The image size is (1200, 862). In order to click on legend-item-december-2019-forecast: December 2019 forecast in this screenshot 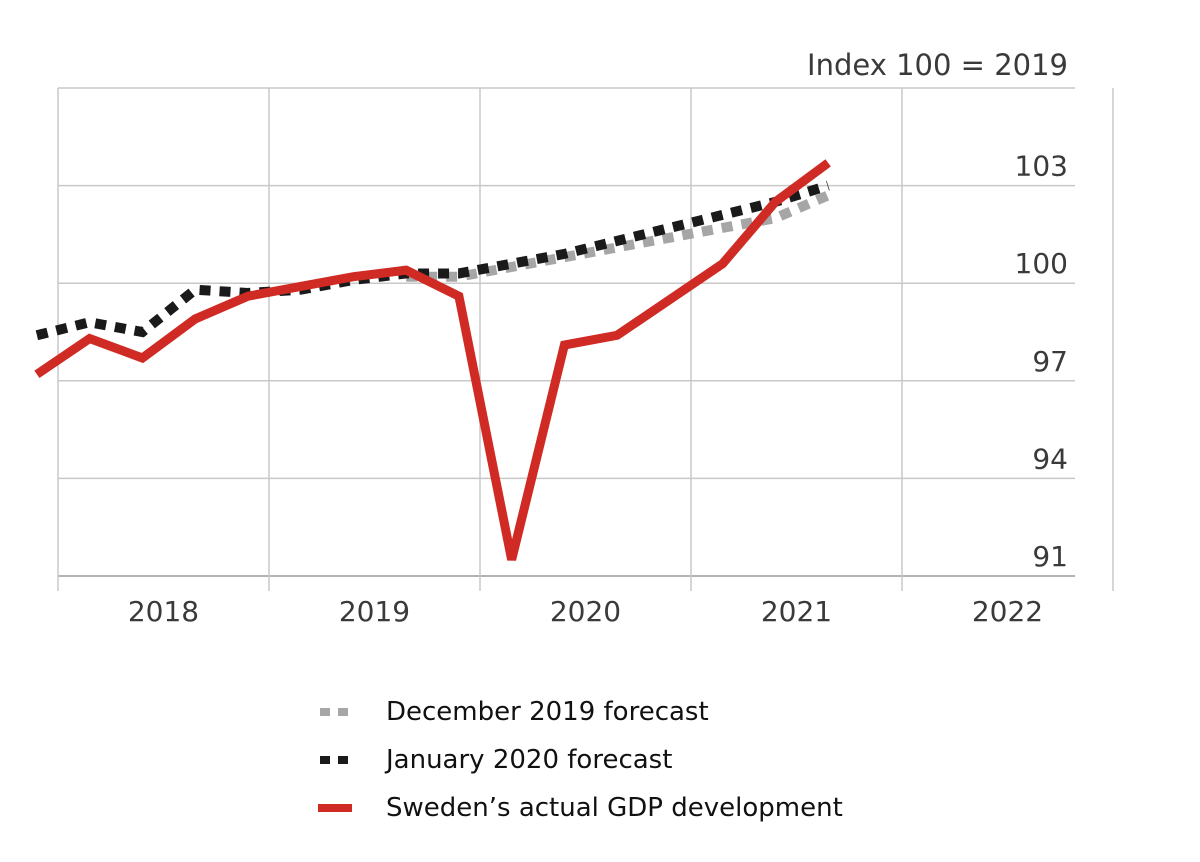, I will do `click(580, 712)`.